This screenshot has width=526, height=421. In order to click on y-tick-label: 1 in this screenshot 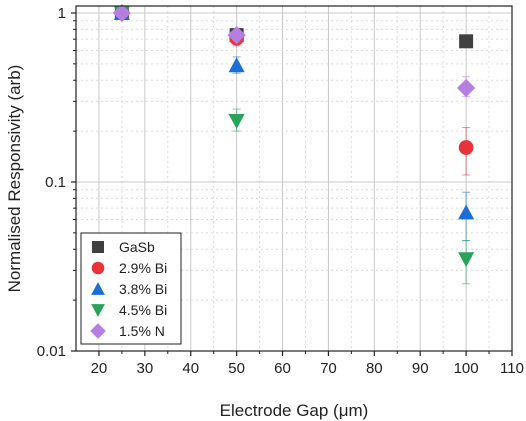, I will do `click(62, 13)`.